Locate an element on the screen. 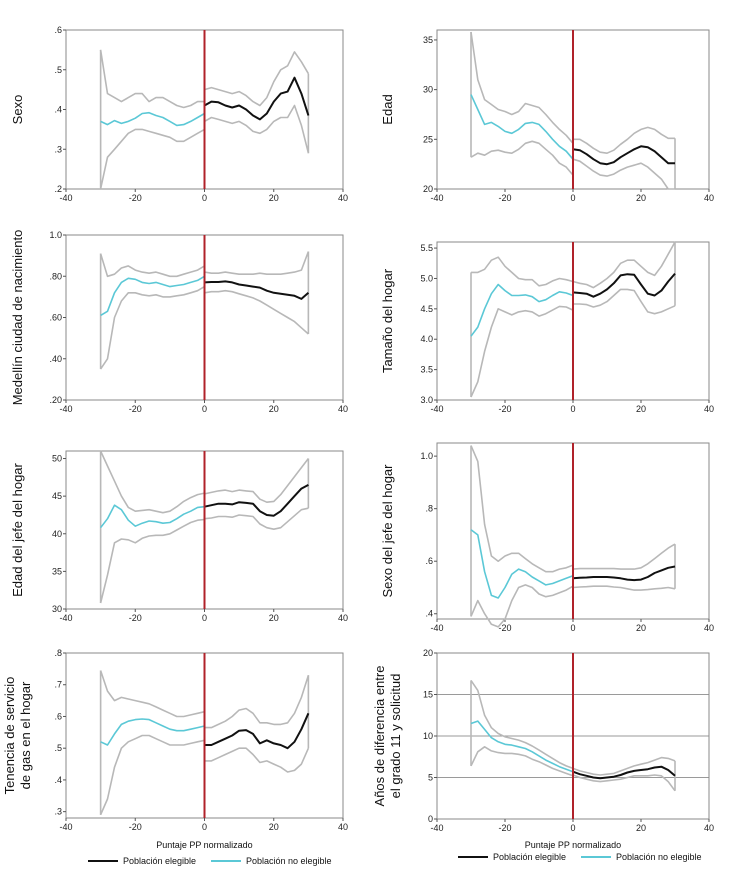 The width and height of the screenshot is (735, 888). y-tick-label: 40 is located at coordinates (57, 534).